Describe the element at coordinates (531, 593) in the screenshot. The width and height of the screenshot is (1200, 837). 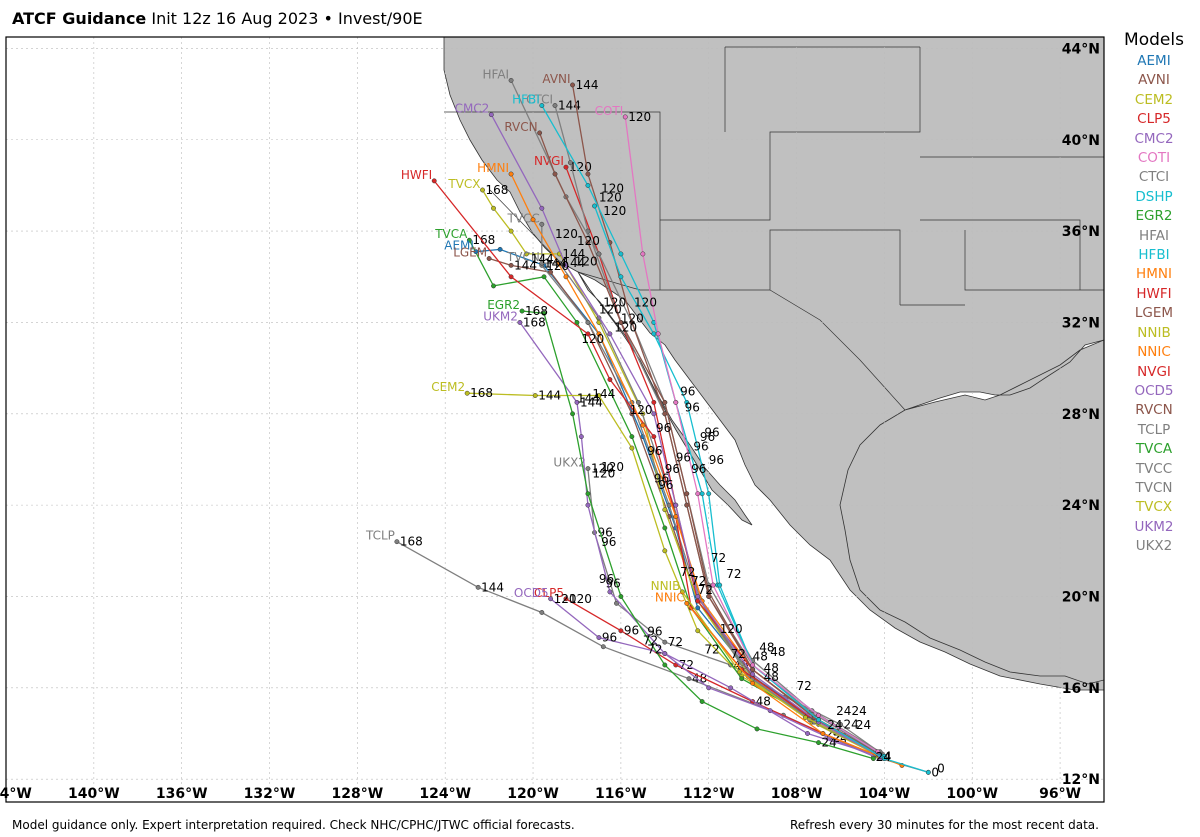
I see `track-end-label: OCD5` at that location.